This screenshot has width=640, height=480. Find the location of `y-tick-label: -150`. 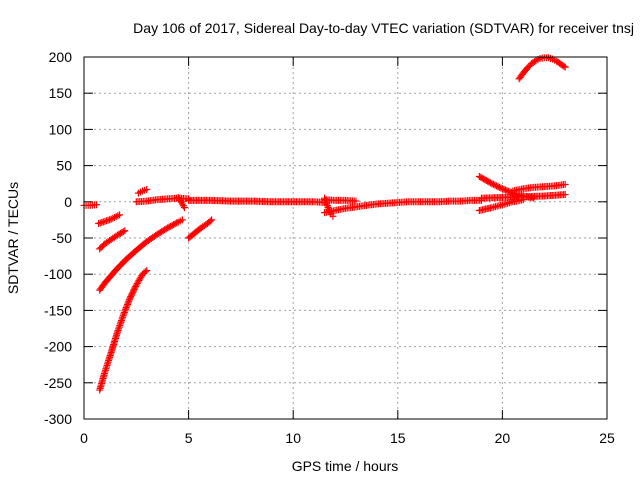

y-tick-label: -150 is located at coordinates (58, 310).